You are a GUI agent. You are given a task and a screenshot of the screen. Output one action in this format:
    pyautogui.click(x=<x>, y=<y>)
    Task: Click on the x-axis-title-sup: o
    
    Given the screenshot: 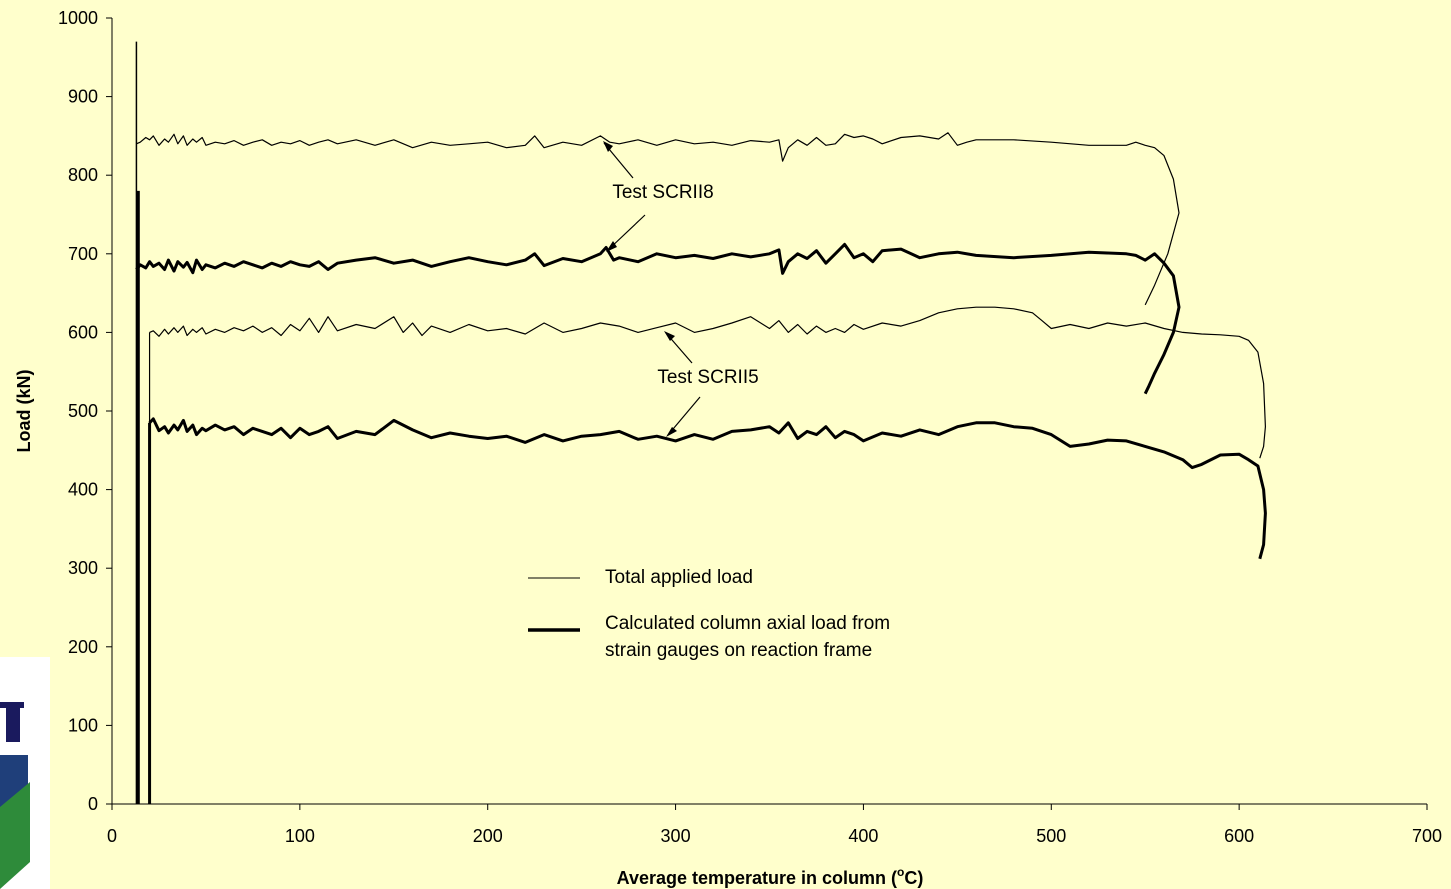 What is the action you would take?
    pyautogui.click(x=900, y=872)
    